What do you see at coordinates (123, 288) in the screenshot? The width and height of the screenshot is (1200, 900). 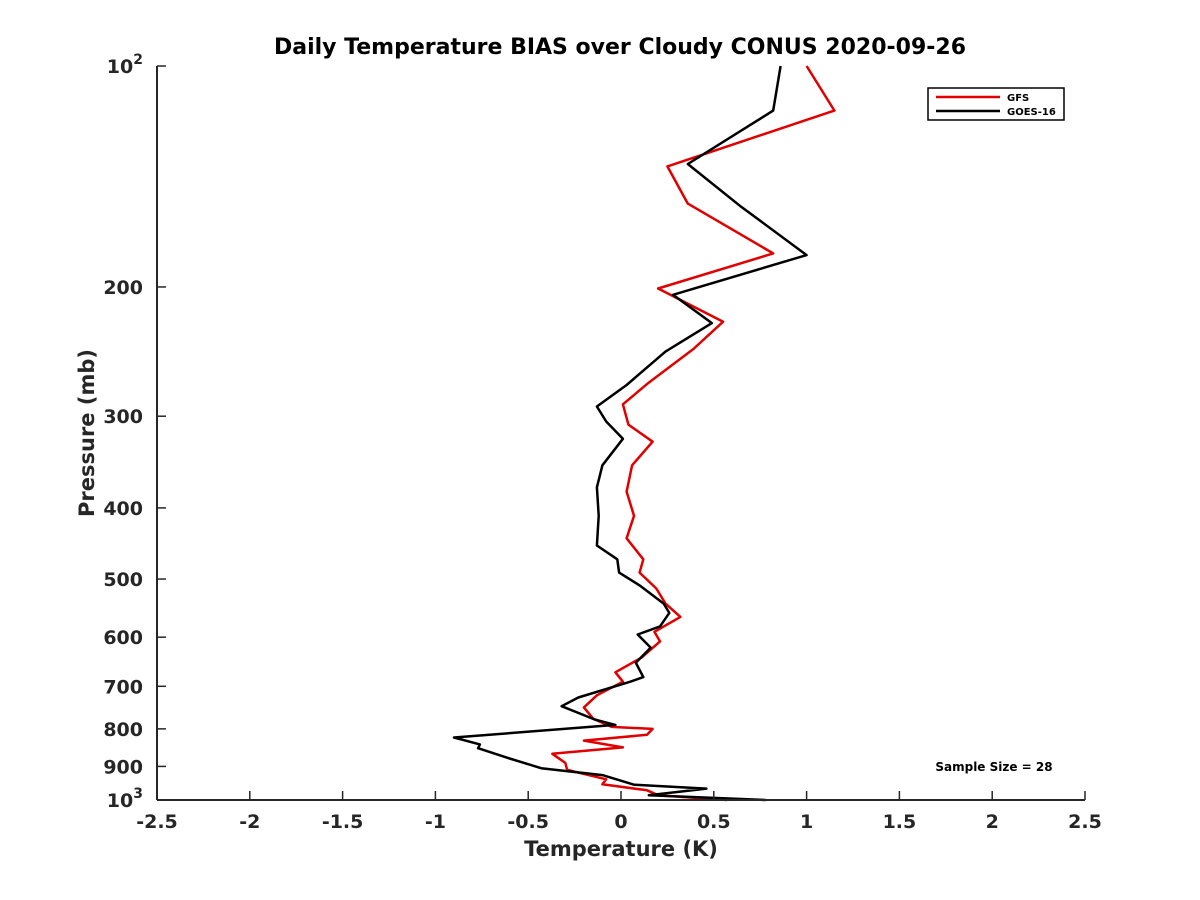 I see `y-tick-label: 200` at bounding box center [123, 288].